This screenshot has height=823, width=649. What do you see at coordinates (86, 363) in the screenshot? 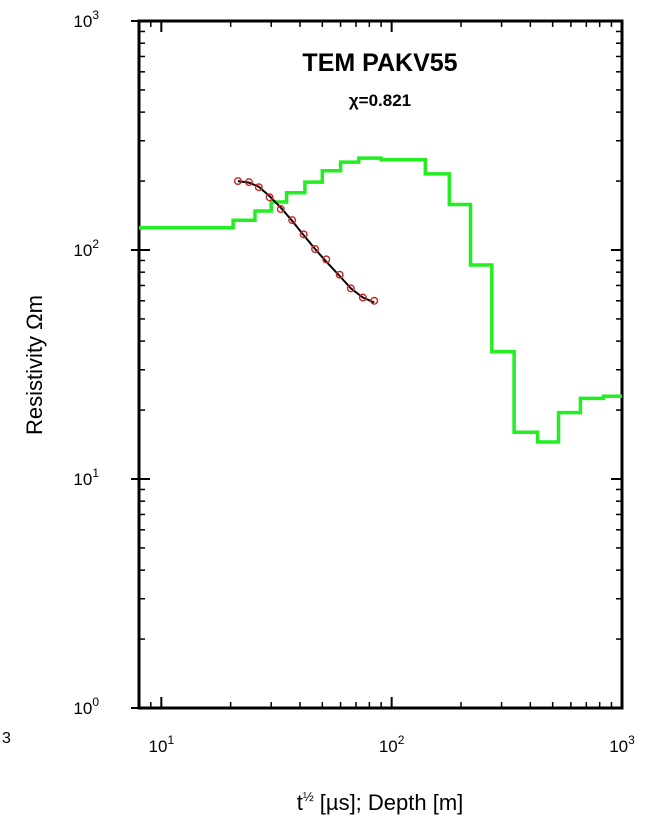
I see `y-tick-labels: 10⁰ 10¹ 10² 10³` at bounding box center [86, 363].